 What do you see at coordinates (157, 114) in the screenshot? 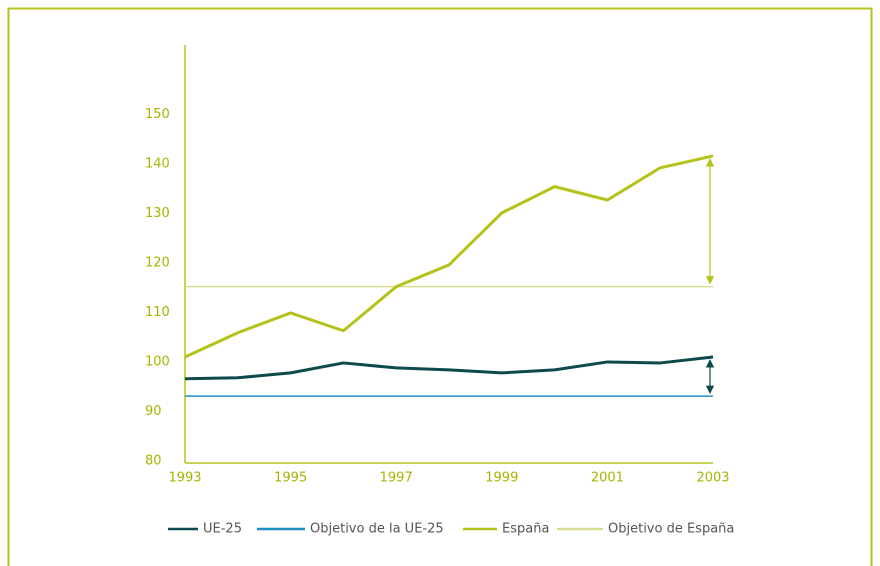
I see `y-tick-label: 150` at bounding box center [157, 114].